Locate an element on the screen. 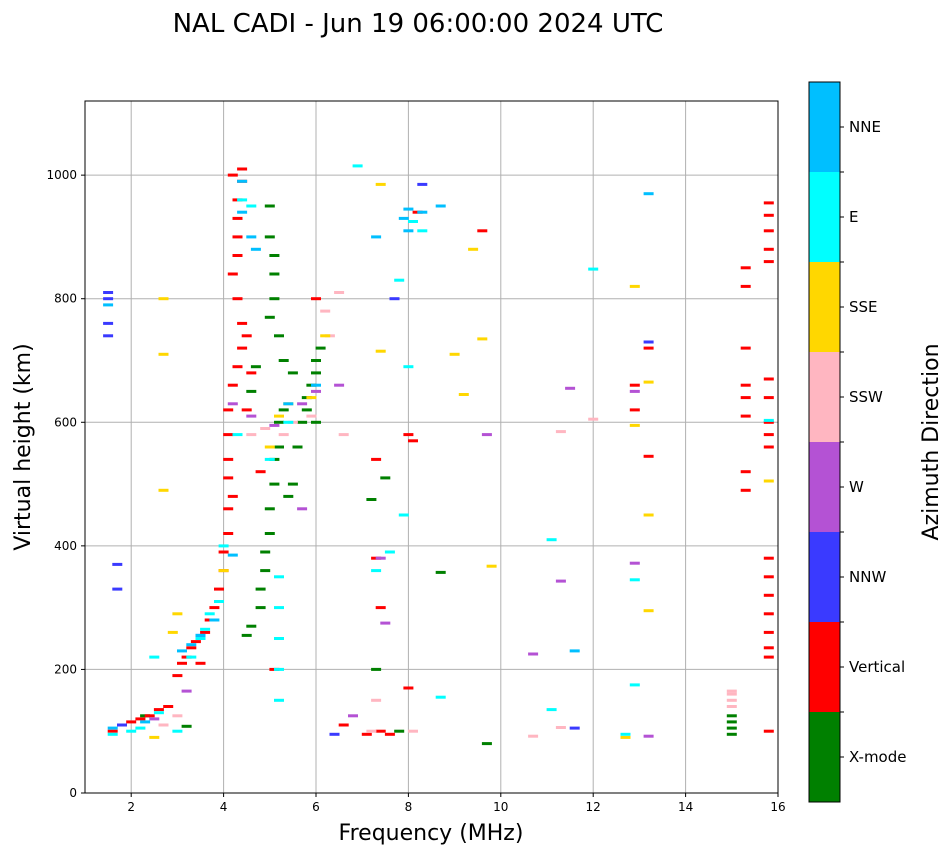 Image resolution: width=951 pixels, height=856 pixels. chart-title: NAL CADI - Jun 19 06:00:00 2024 UTC is located at coordinates (418, 24).